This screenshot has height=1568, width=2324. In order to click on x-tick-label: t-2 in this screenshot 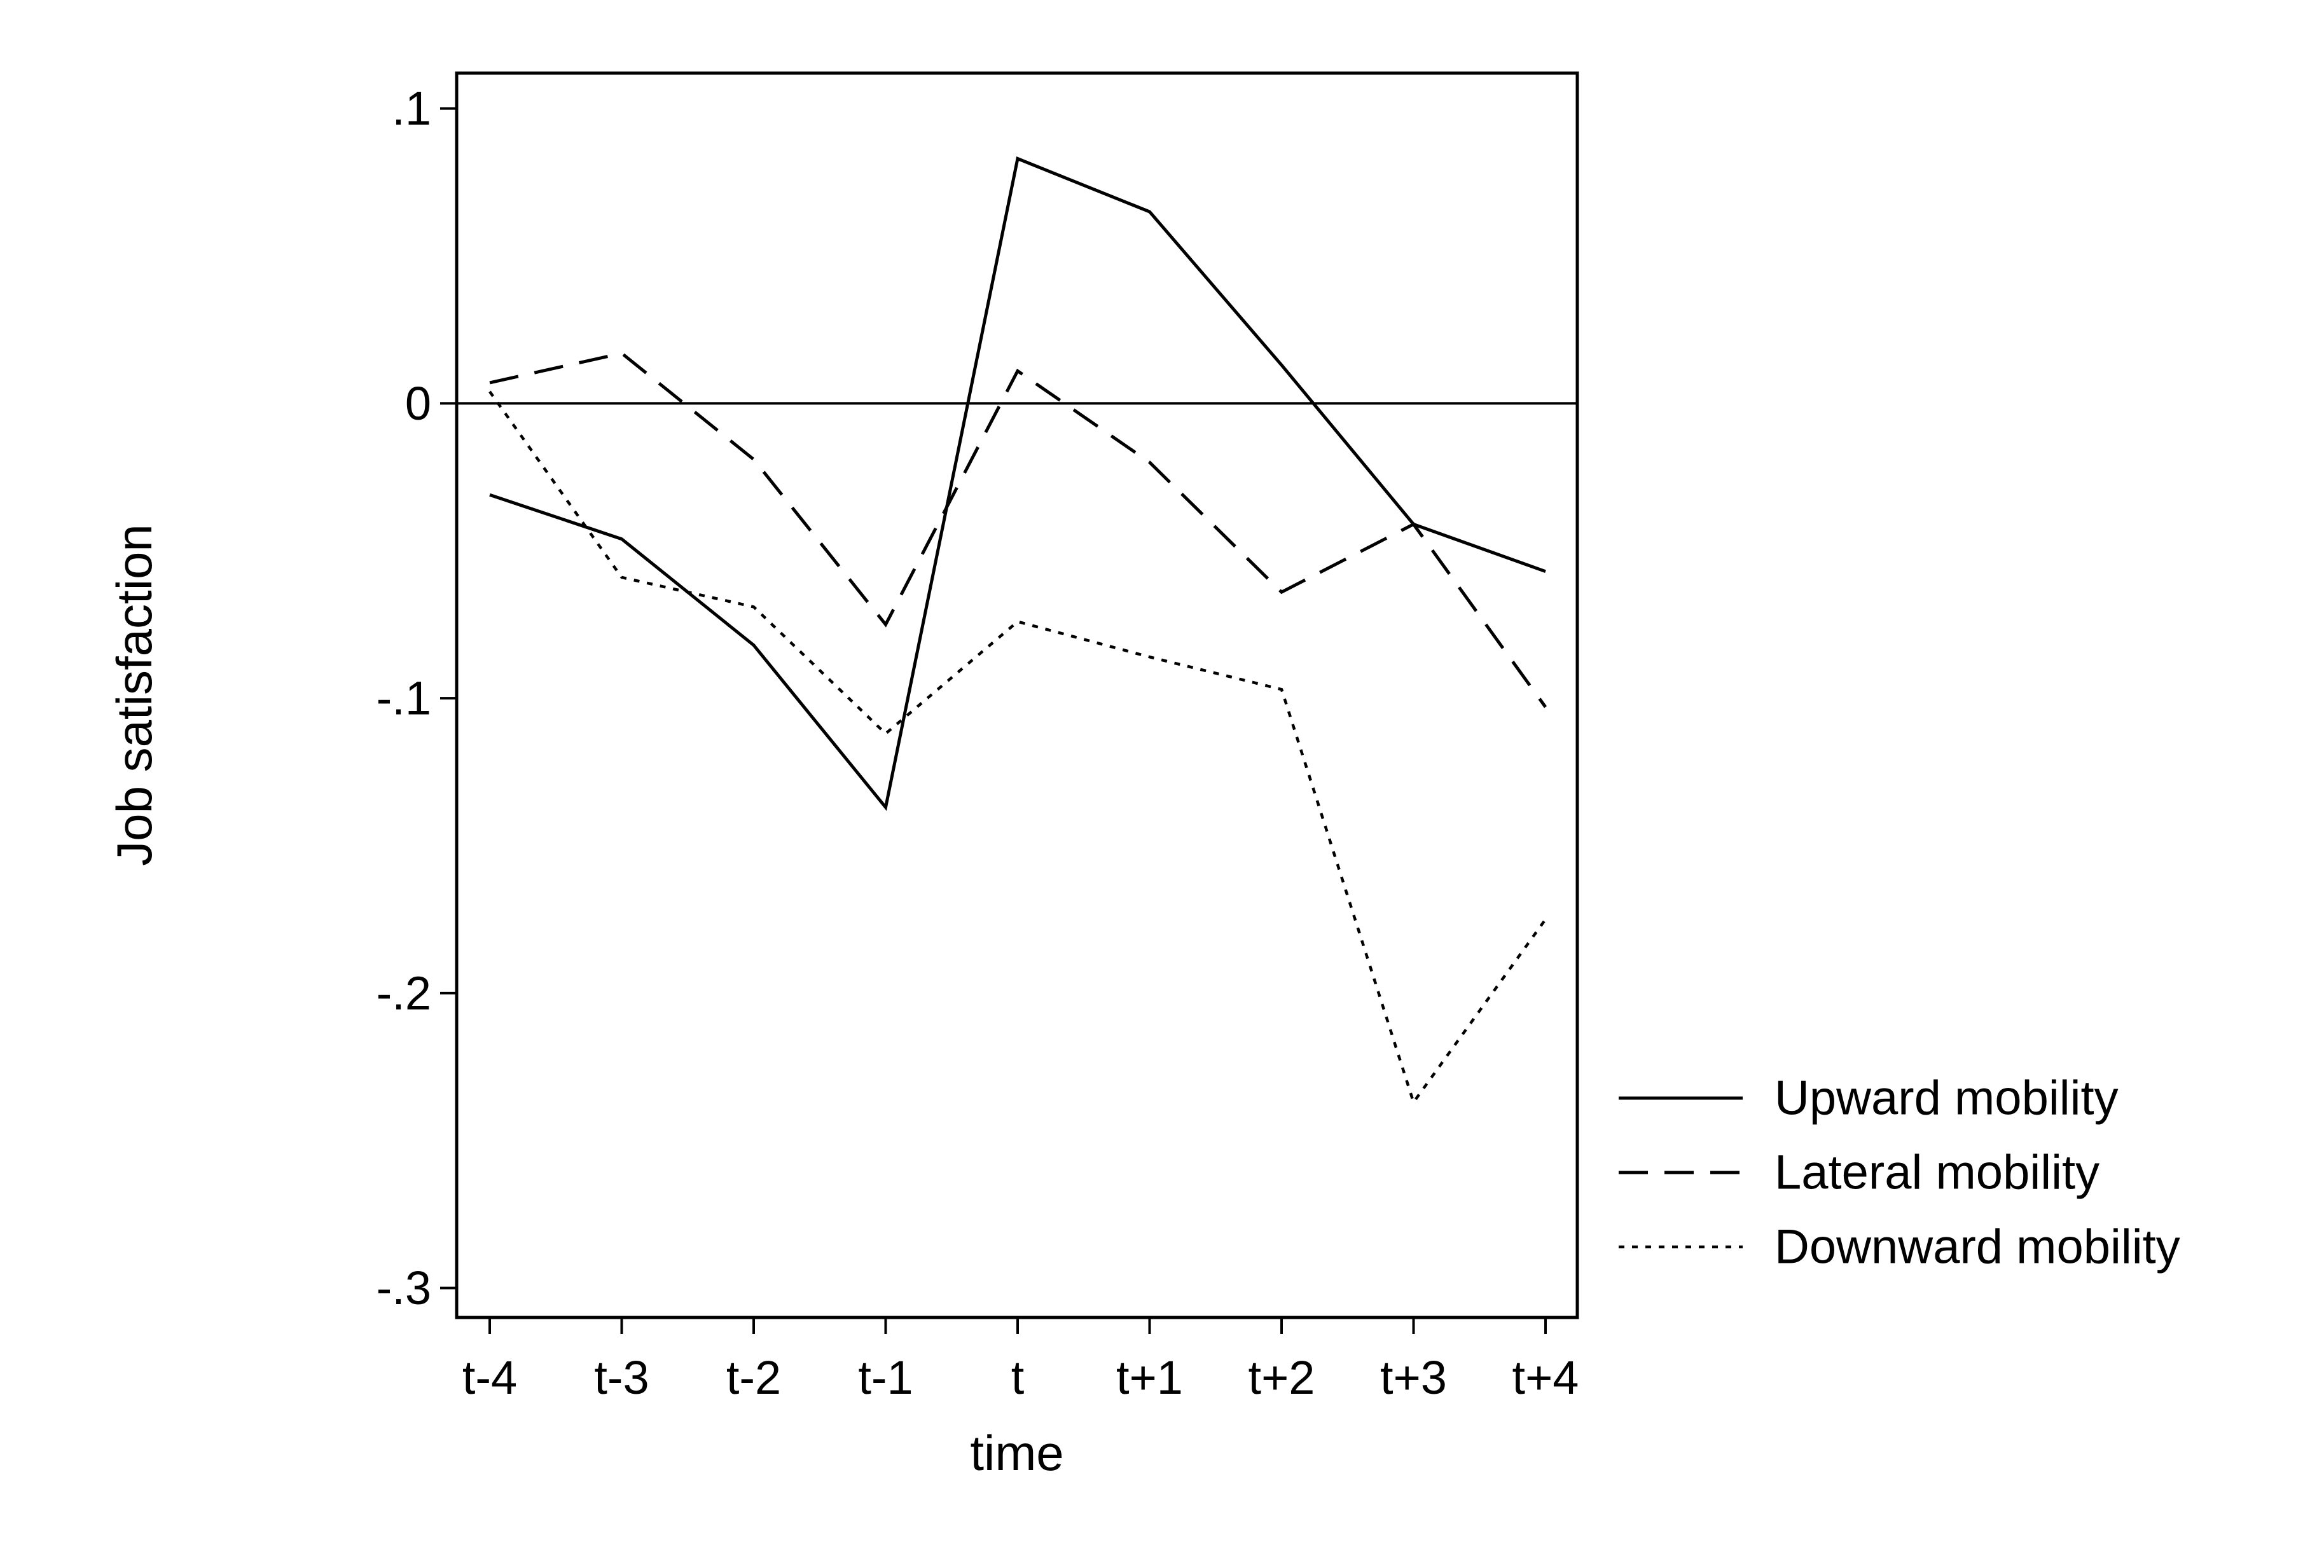, I will do `click(753, 1377)`.